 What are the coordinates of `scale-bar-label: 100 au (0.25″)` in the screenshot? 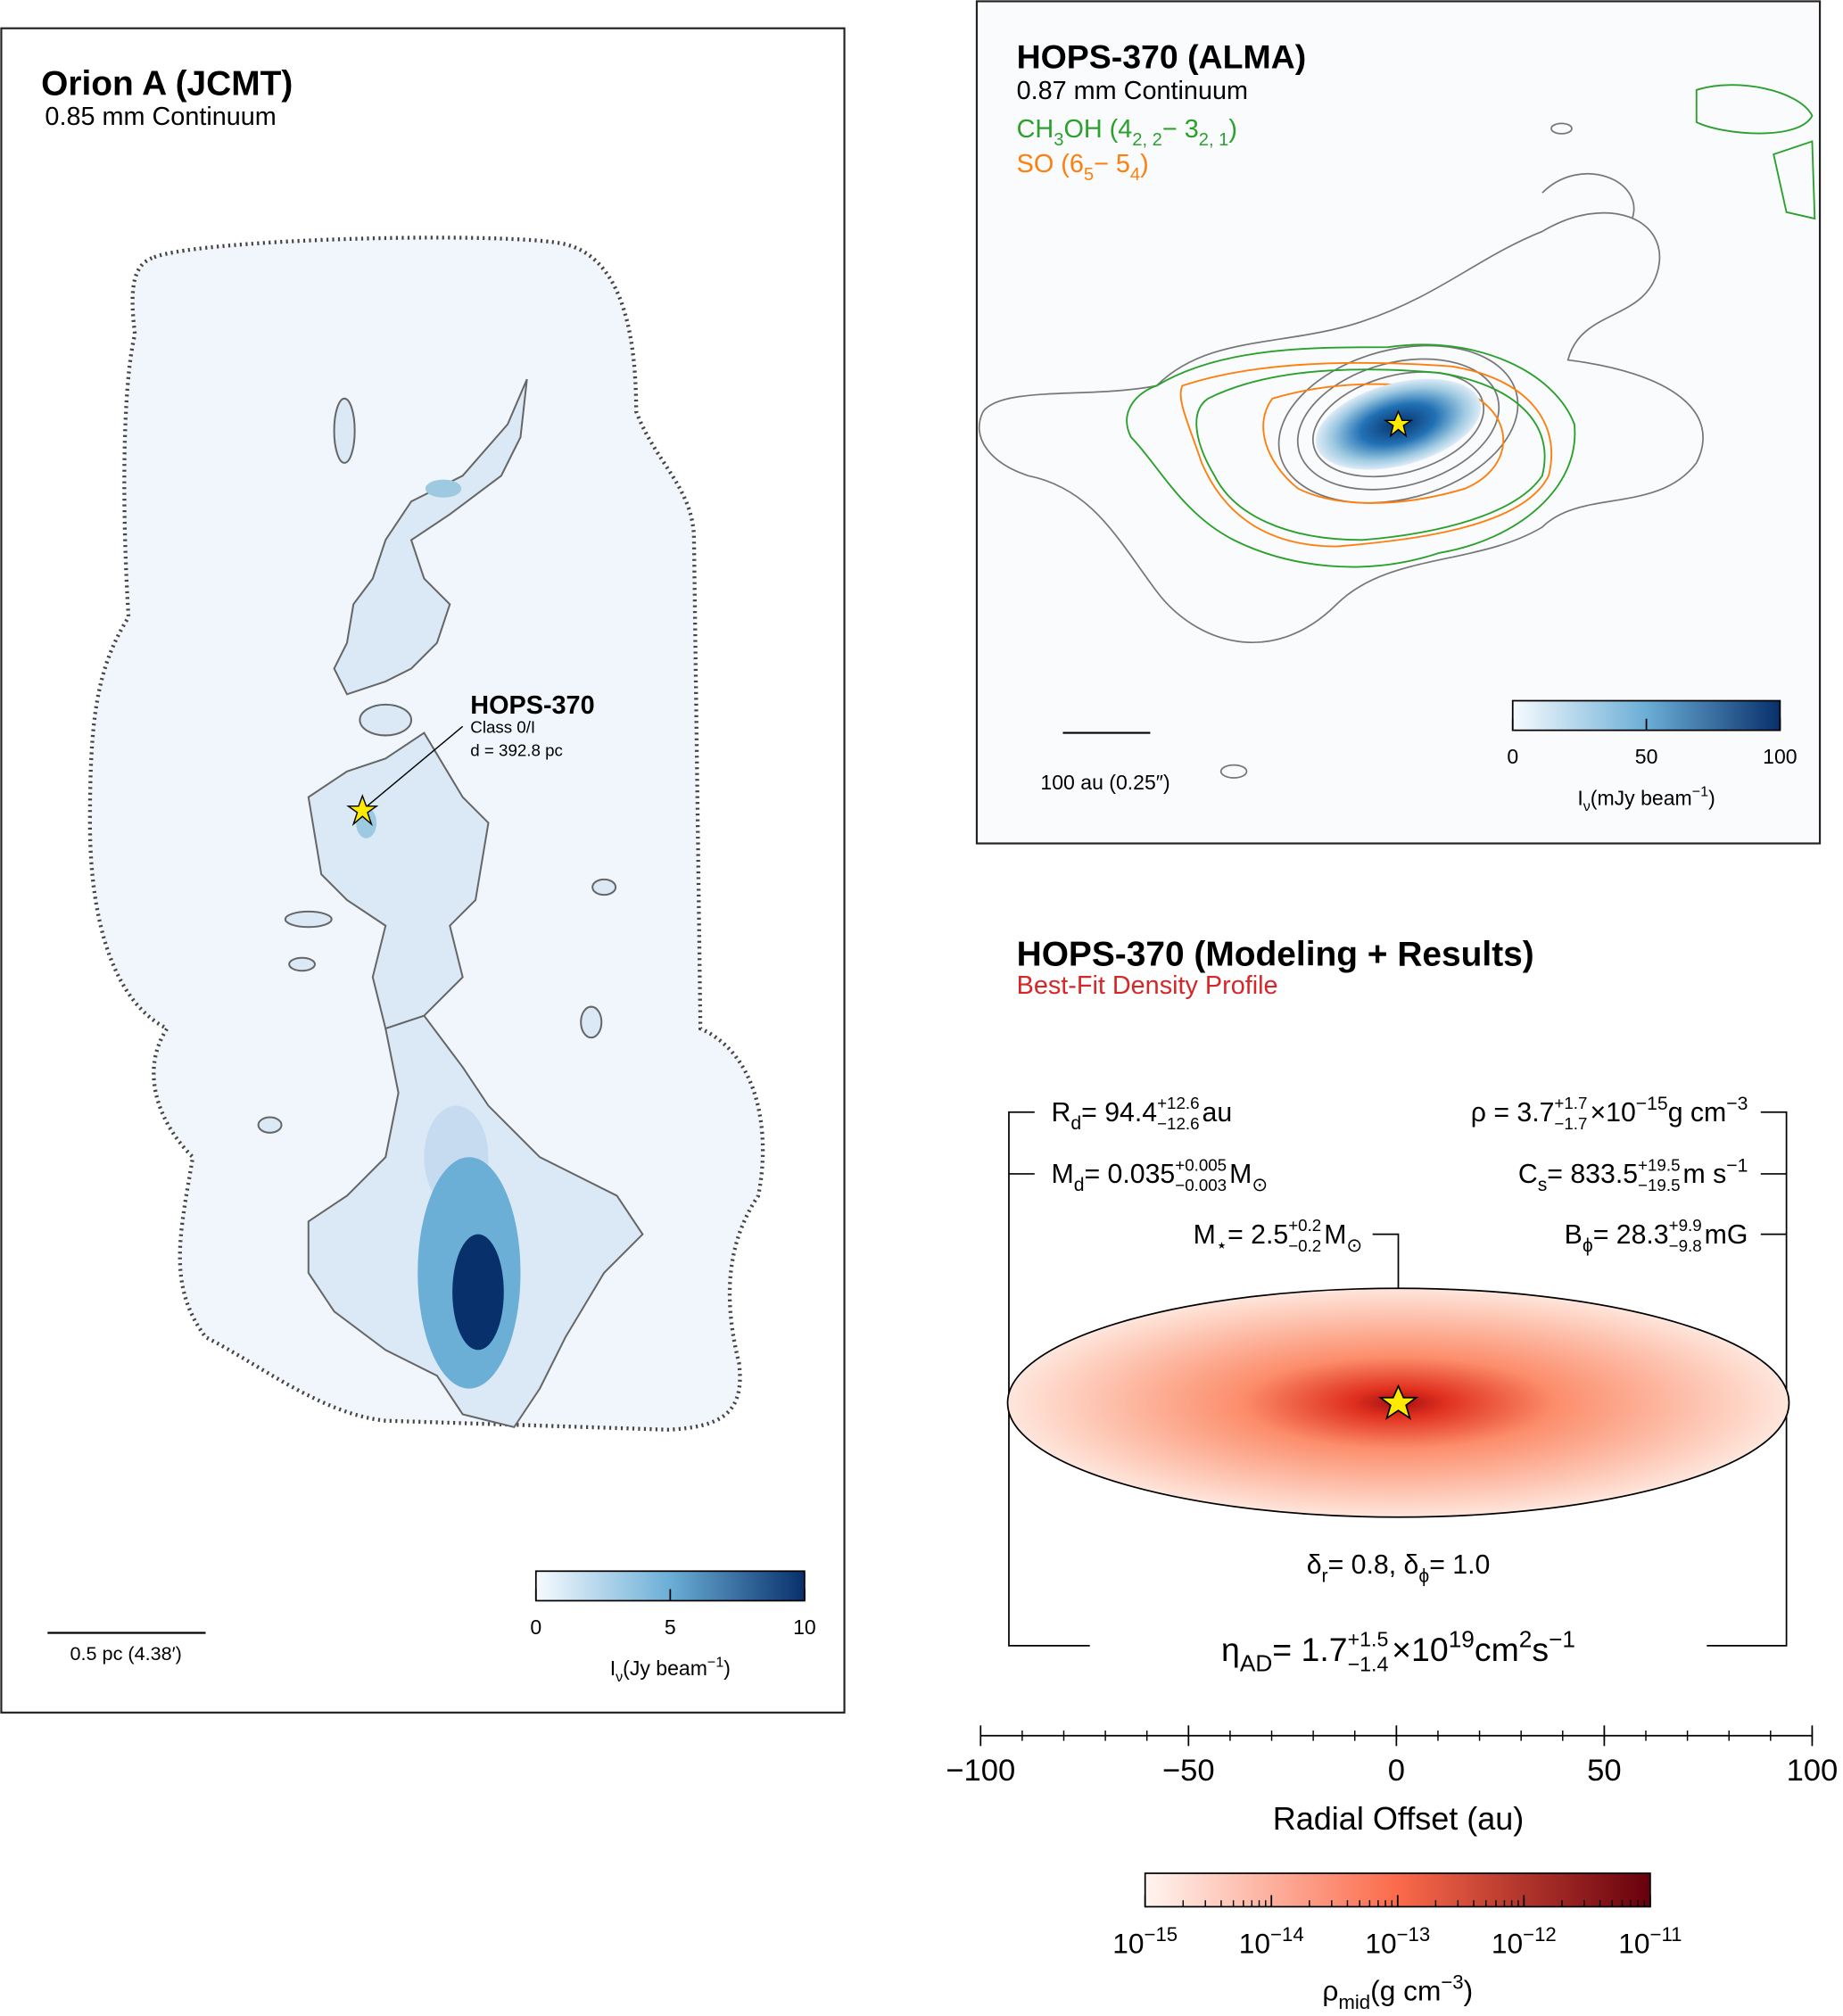 It's located at (1104, 782).